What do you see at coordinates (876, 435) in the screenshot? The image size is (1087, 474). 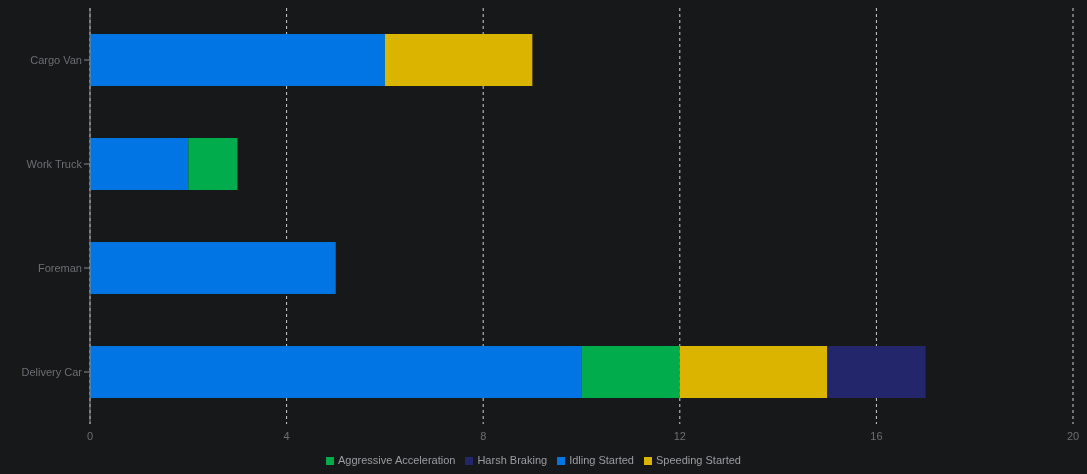 I see `x-tick-label: 16` at bounding box center [876, 435].